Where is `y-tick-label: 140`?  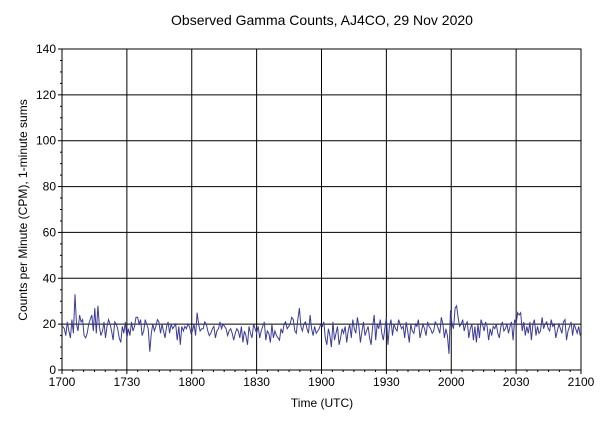 y-tick-label: 140 is located at coordinates (46, 49).